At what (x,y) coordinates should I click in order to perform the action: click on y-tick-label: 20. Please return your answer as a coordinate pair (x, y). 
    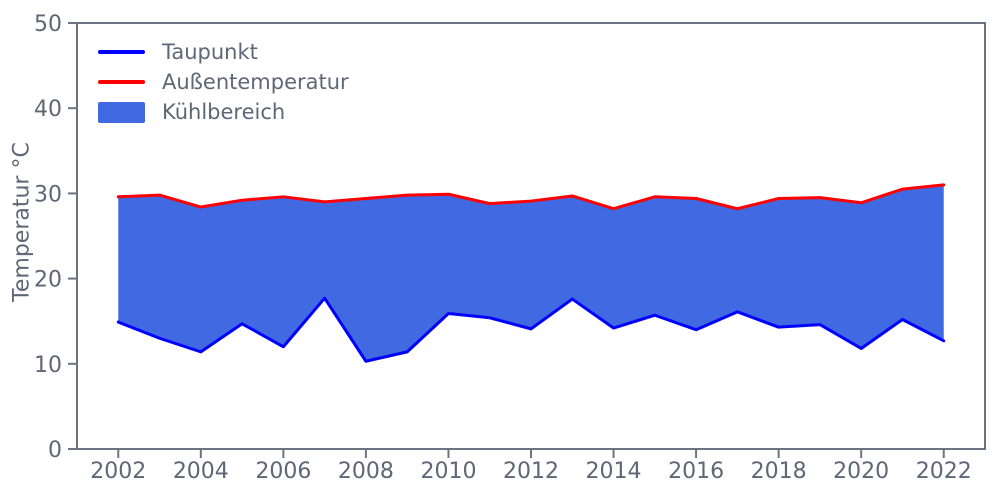
    Looking at the image, I should click on (48, 280).